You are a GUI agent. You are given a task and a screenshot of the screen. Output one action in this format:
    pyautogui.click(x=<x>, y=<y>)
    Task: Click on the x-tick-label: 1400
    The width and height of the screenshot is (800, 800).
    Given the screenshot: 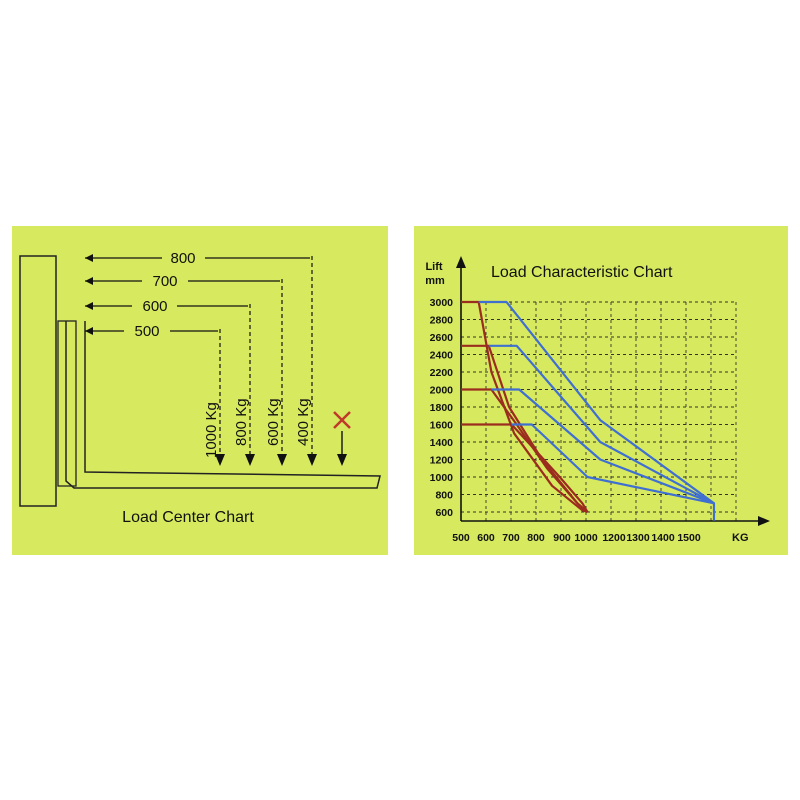 What is the action you would take?
    pyautogui.click(x=663, y=538)
    